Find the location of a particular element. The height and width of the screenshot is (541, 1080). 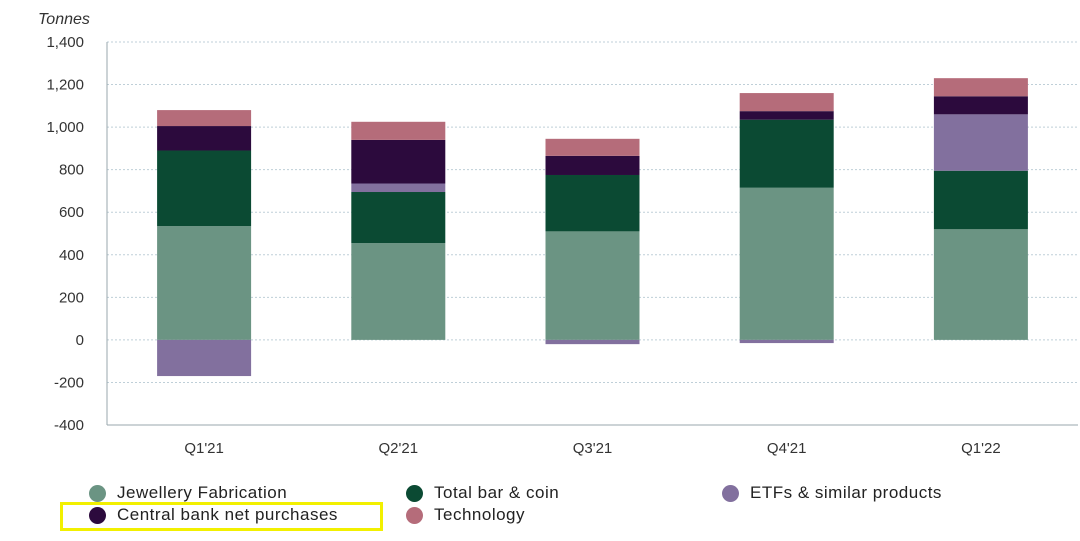

x-tick-label: Q3'21 is located at coordinates (593, 448).